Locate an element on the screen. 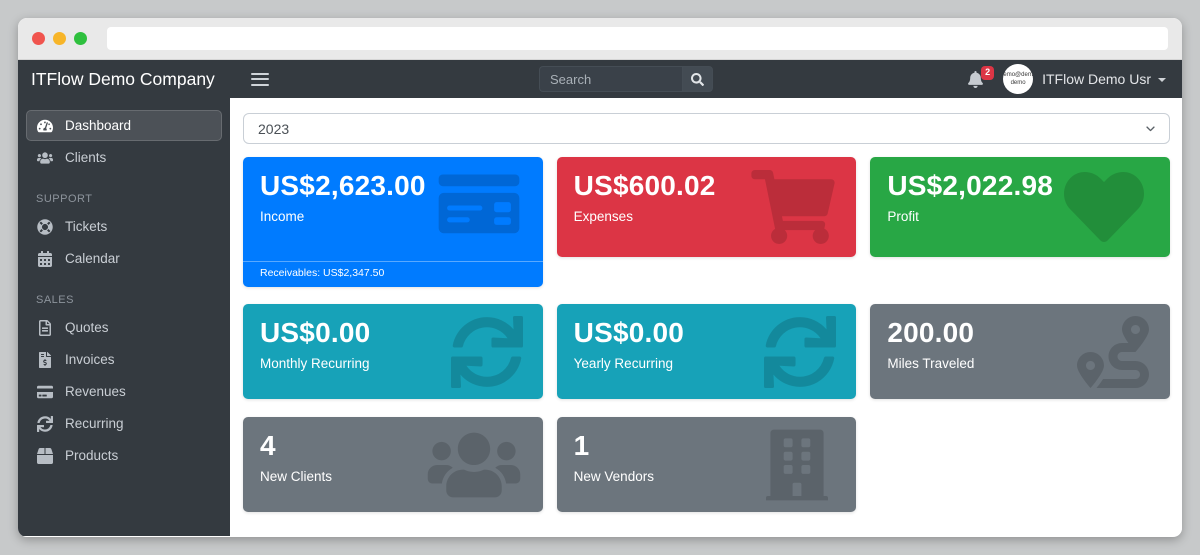  shopping-cart-icon is located at coordinates (793, 207).